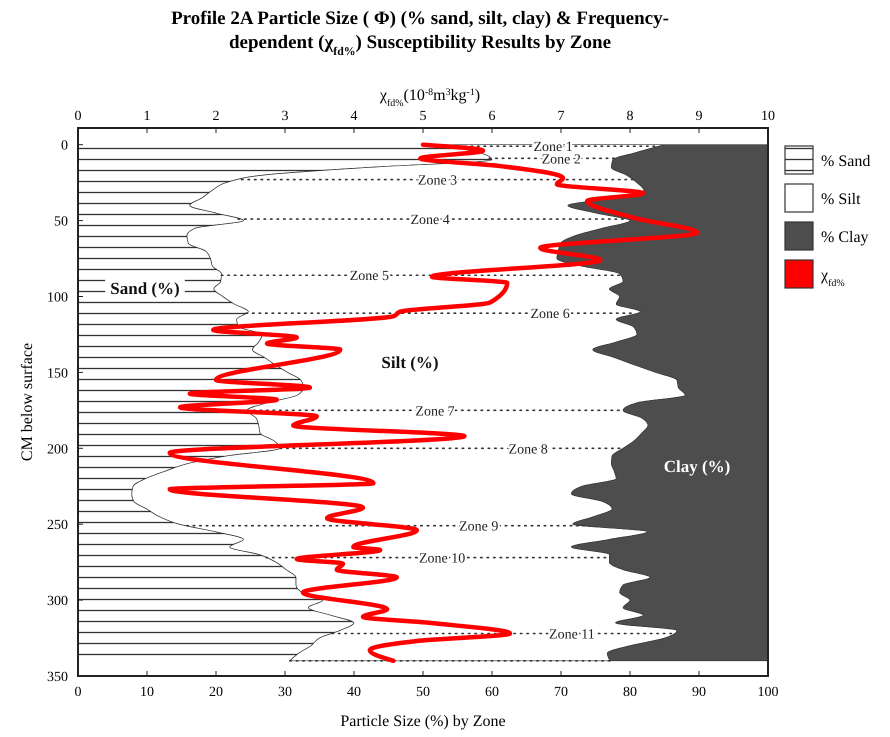 The width and height of the screenshot is (890, 737). Describe the element at coordinates (478, 527) in the screenshot. I see `ref-line-label: Zone 9` at that location.